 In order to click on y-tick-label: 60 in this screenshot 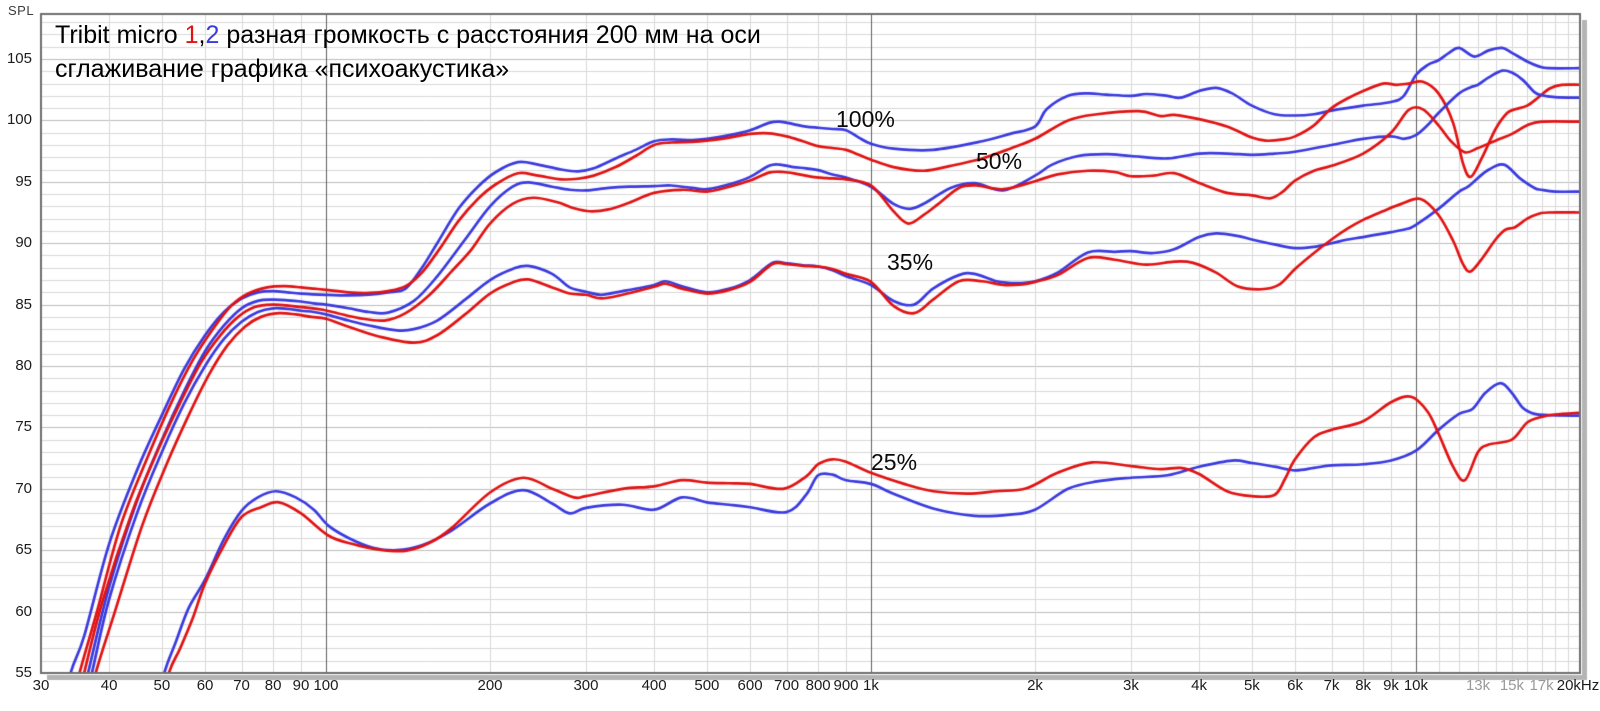, I will do `click(23, 611)`.